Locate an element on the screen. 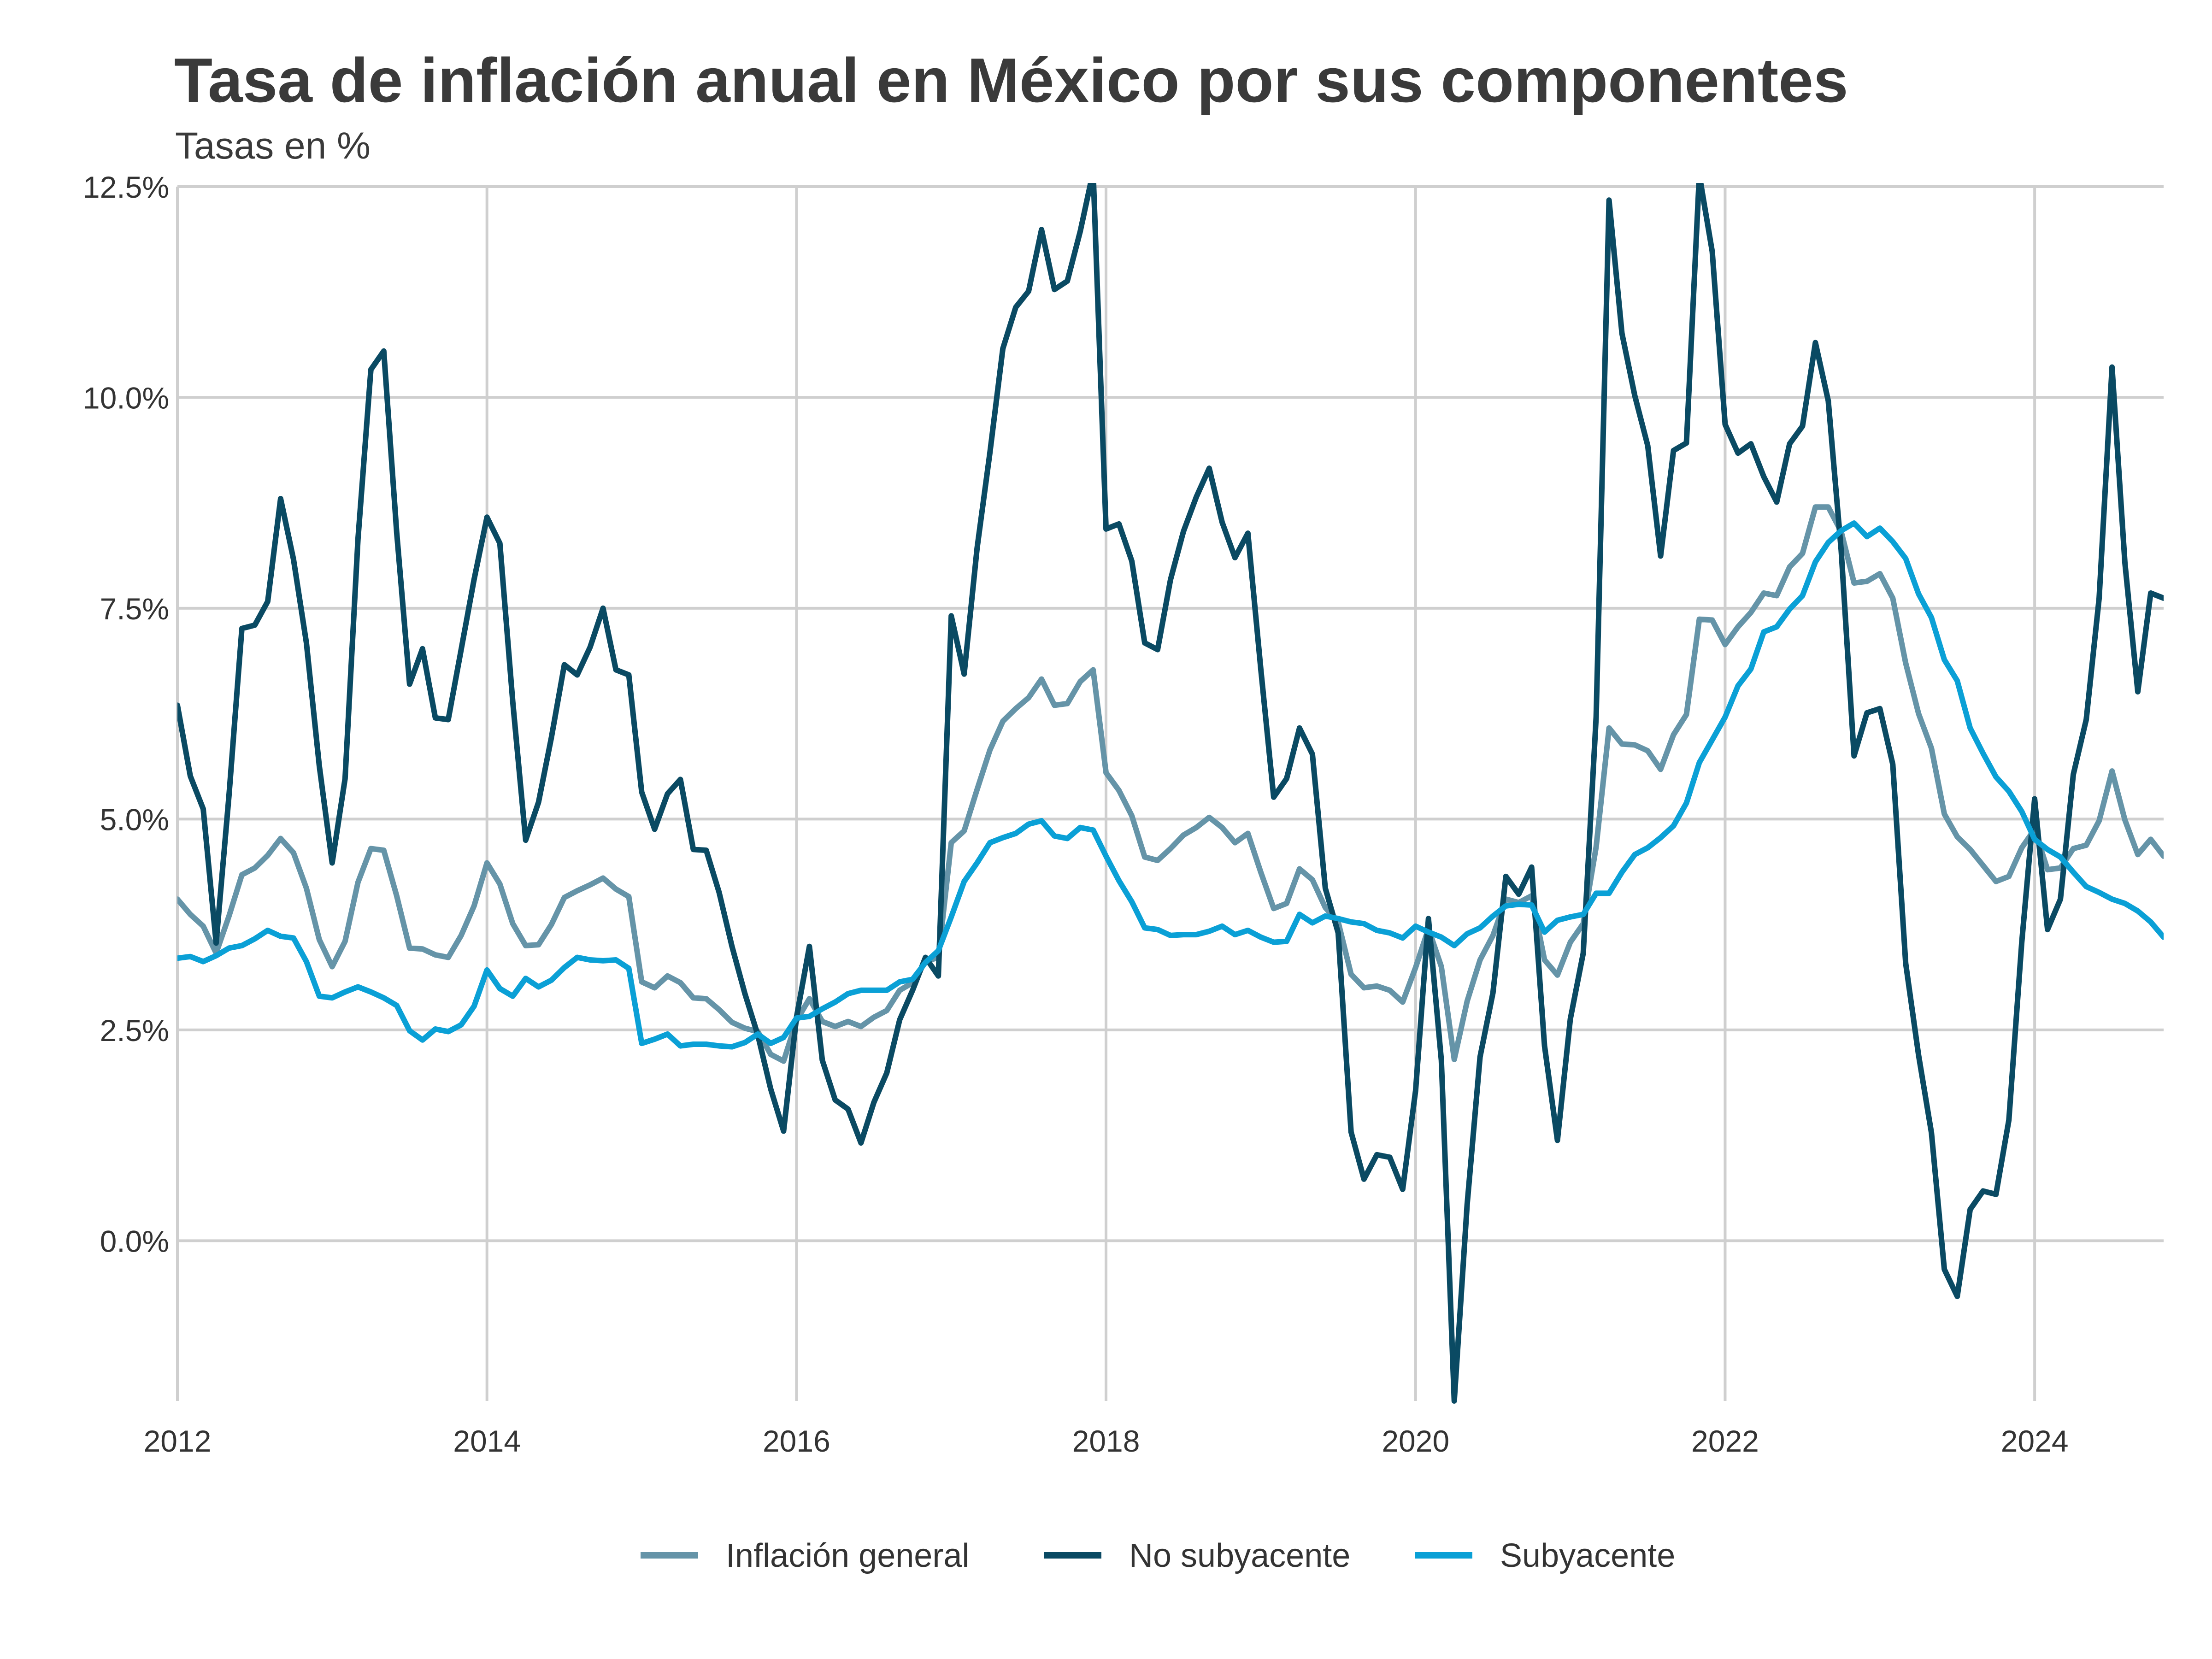 The image size is (2212, 1659). legend-label-subyacente: Subyacente is located at coordinates (1587, 1555).